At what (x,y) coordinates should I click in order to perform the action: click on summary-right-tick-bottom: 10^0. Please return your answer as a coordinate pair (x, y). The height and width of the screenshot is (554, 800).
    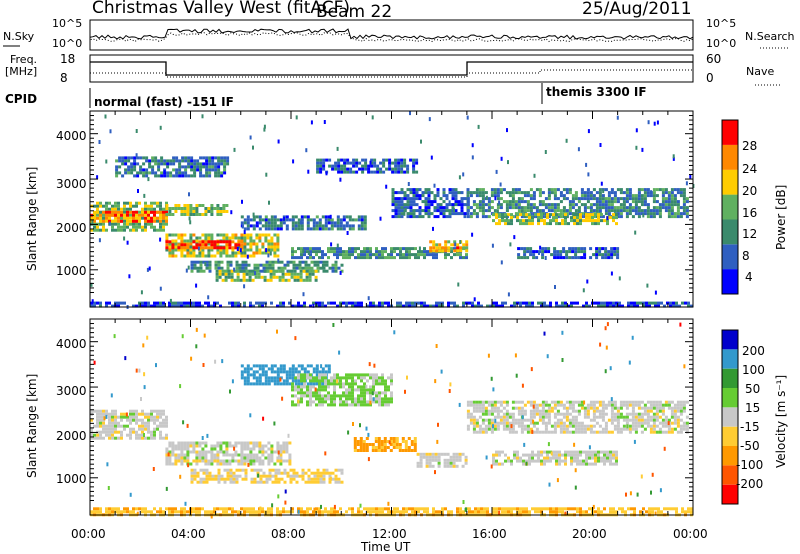
    Looking at the image, I should click on (721, 43).